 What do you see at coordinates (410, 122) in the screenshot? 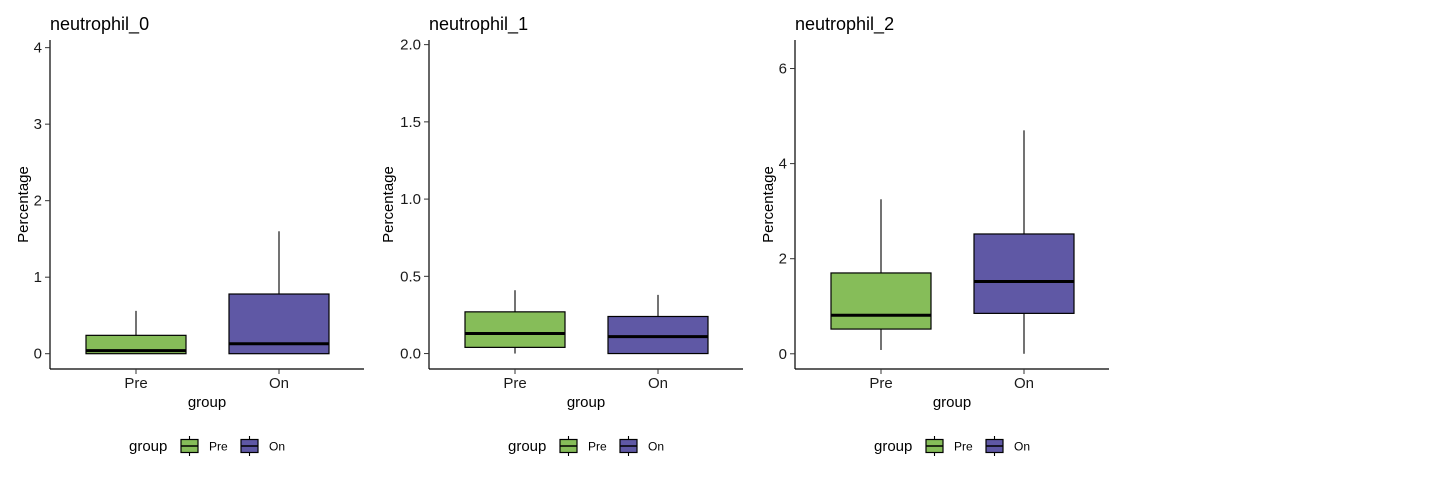
I see `y-tick-label: 1.5` at bounding box center [410, 122].